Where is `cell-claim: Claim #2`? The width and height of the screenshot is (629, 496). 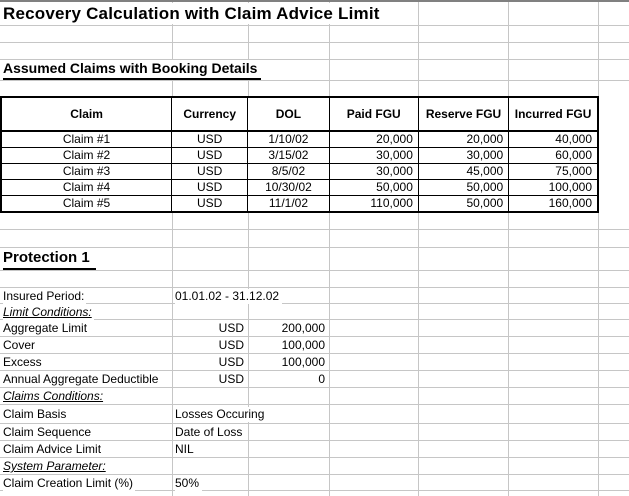
cell-claim: Claim #2 is located at coordinates (86, 155).